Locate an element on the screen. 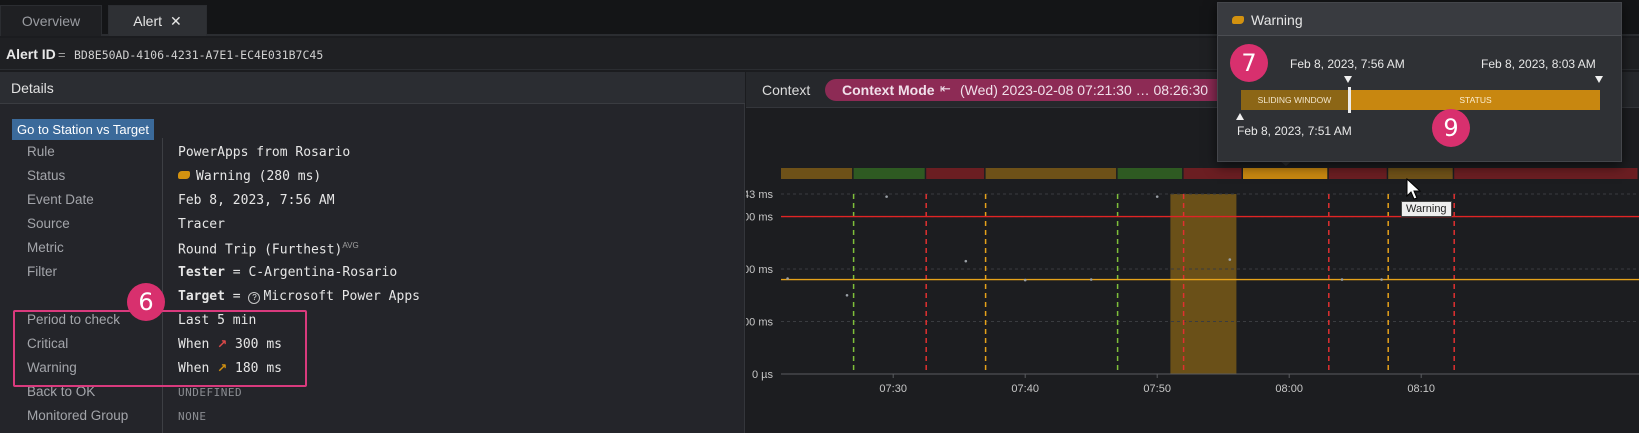  status-value-wrap: Warning (280 ms) is located at coordinates (249, 176).